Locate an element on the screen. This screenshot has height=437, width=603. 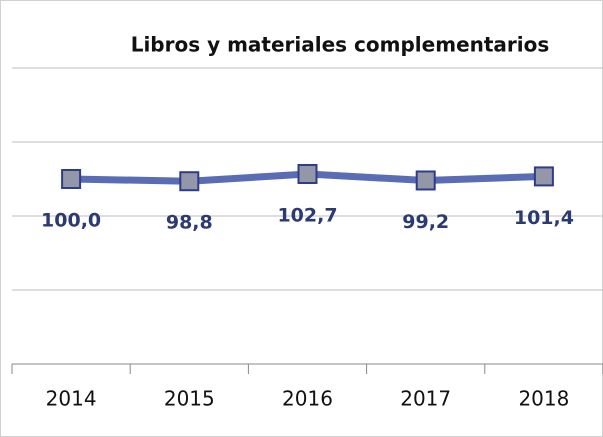
data-label: 101,4 is located at coordinates (544, 218).